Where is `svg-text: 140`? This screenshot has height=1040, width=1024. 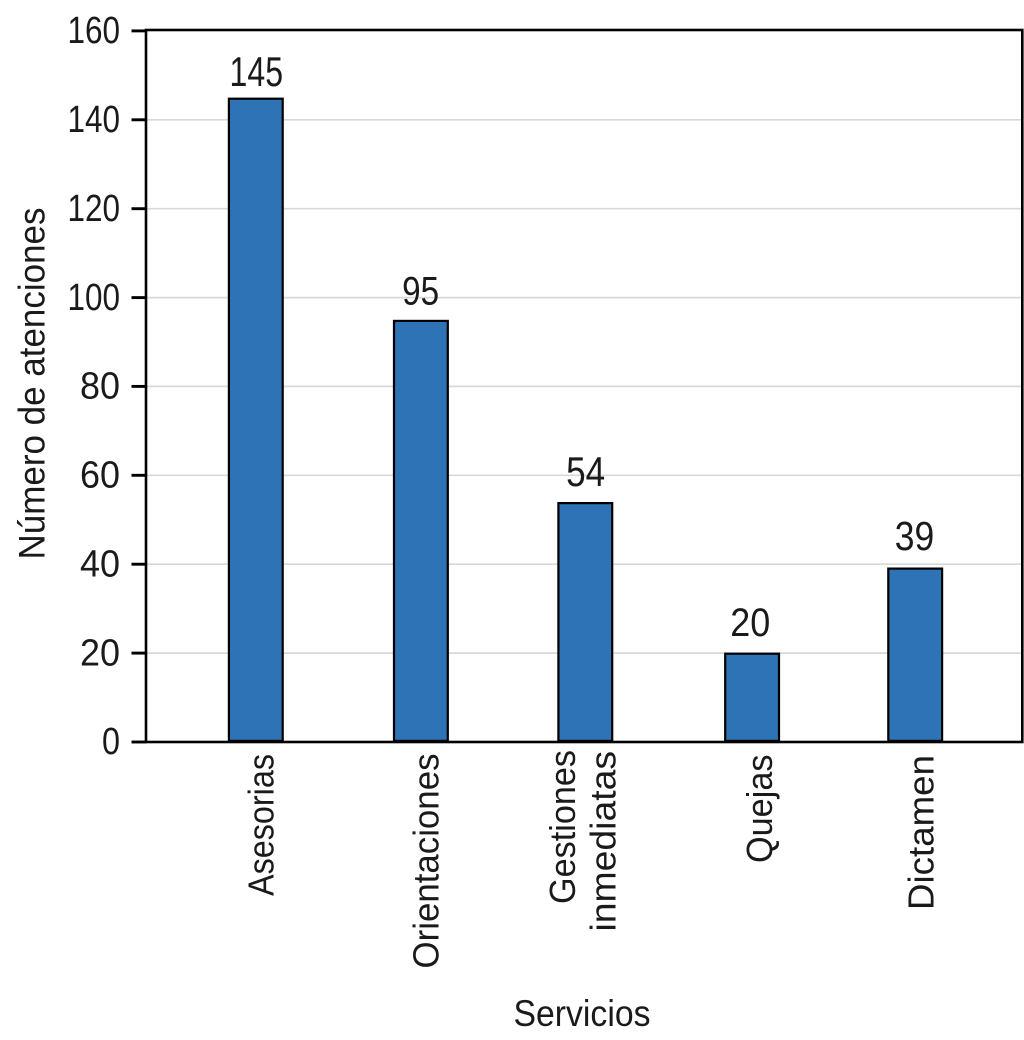 svg-text: 140 is located at coordinates (94, 120).